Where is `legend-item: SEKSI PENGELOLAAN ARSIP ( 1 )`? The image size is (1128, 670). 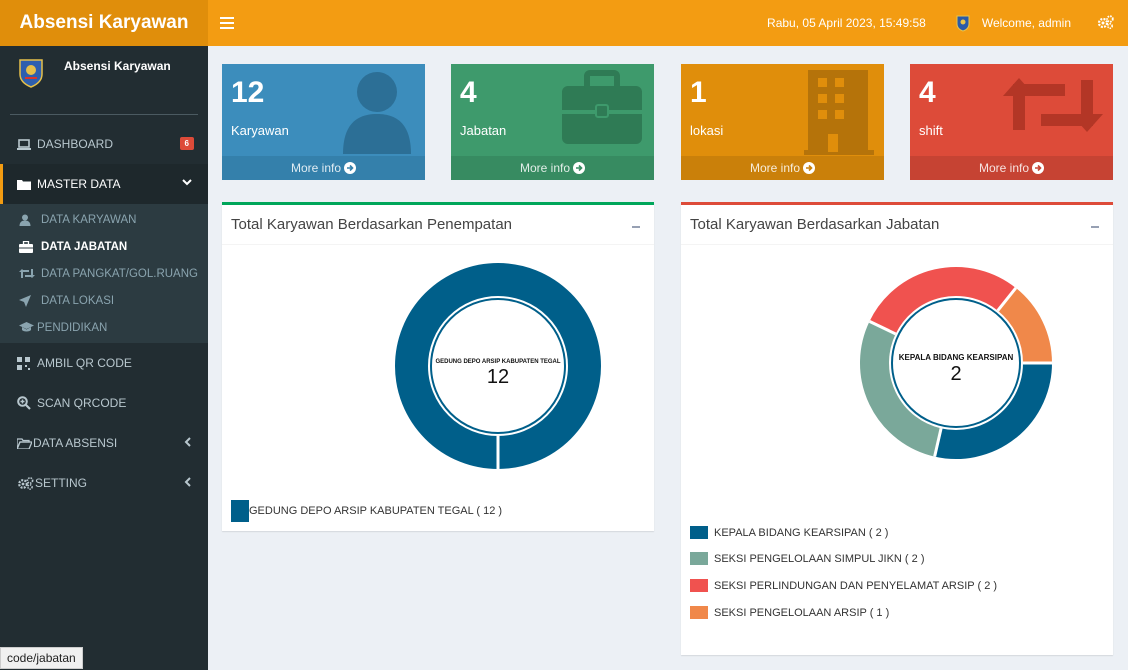
legend-item: SEKSI PENGELOLAAN ARSIP ( 1 ) is located at coordinates (789, 612).